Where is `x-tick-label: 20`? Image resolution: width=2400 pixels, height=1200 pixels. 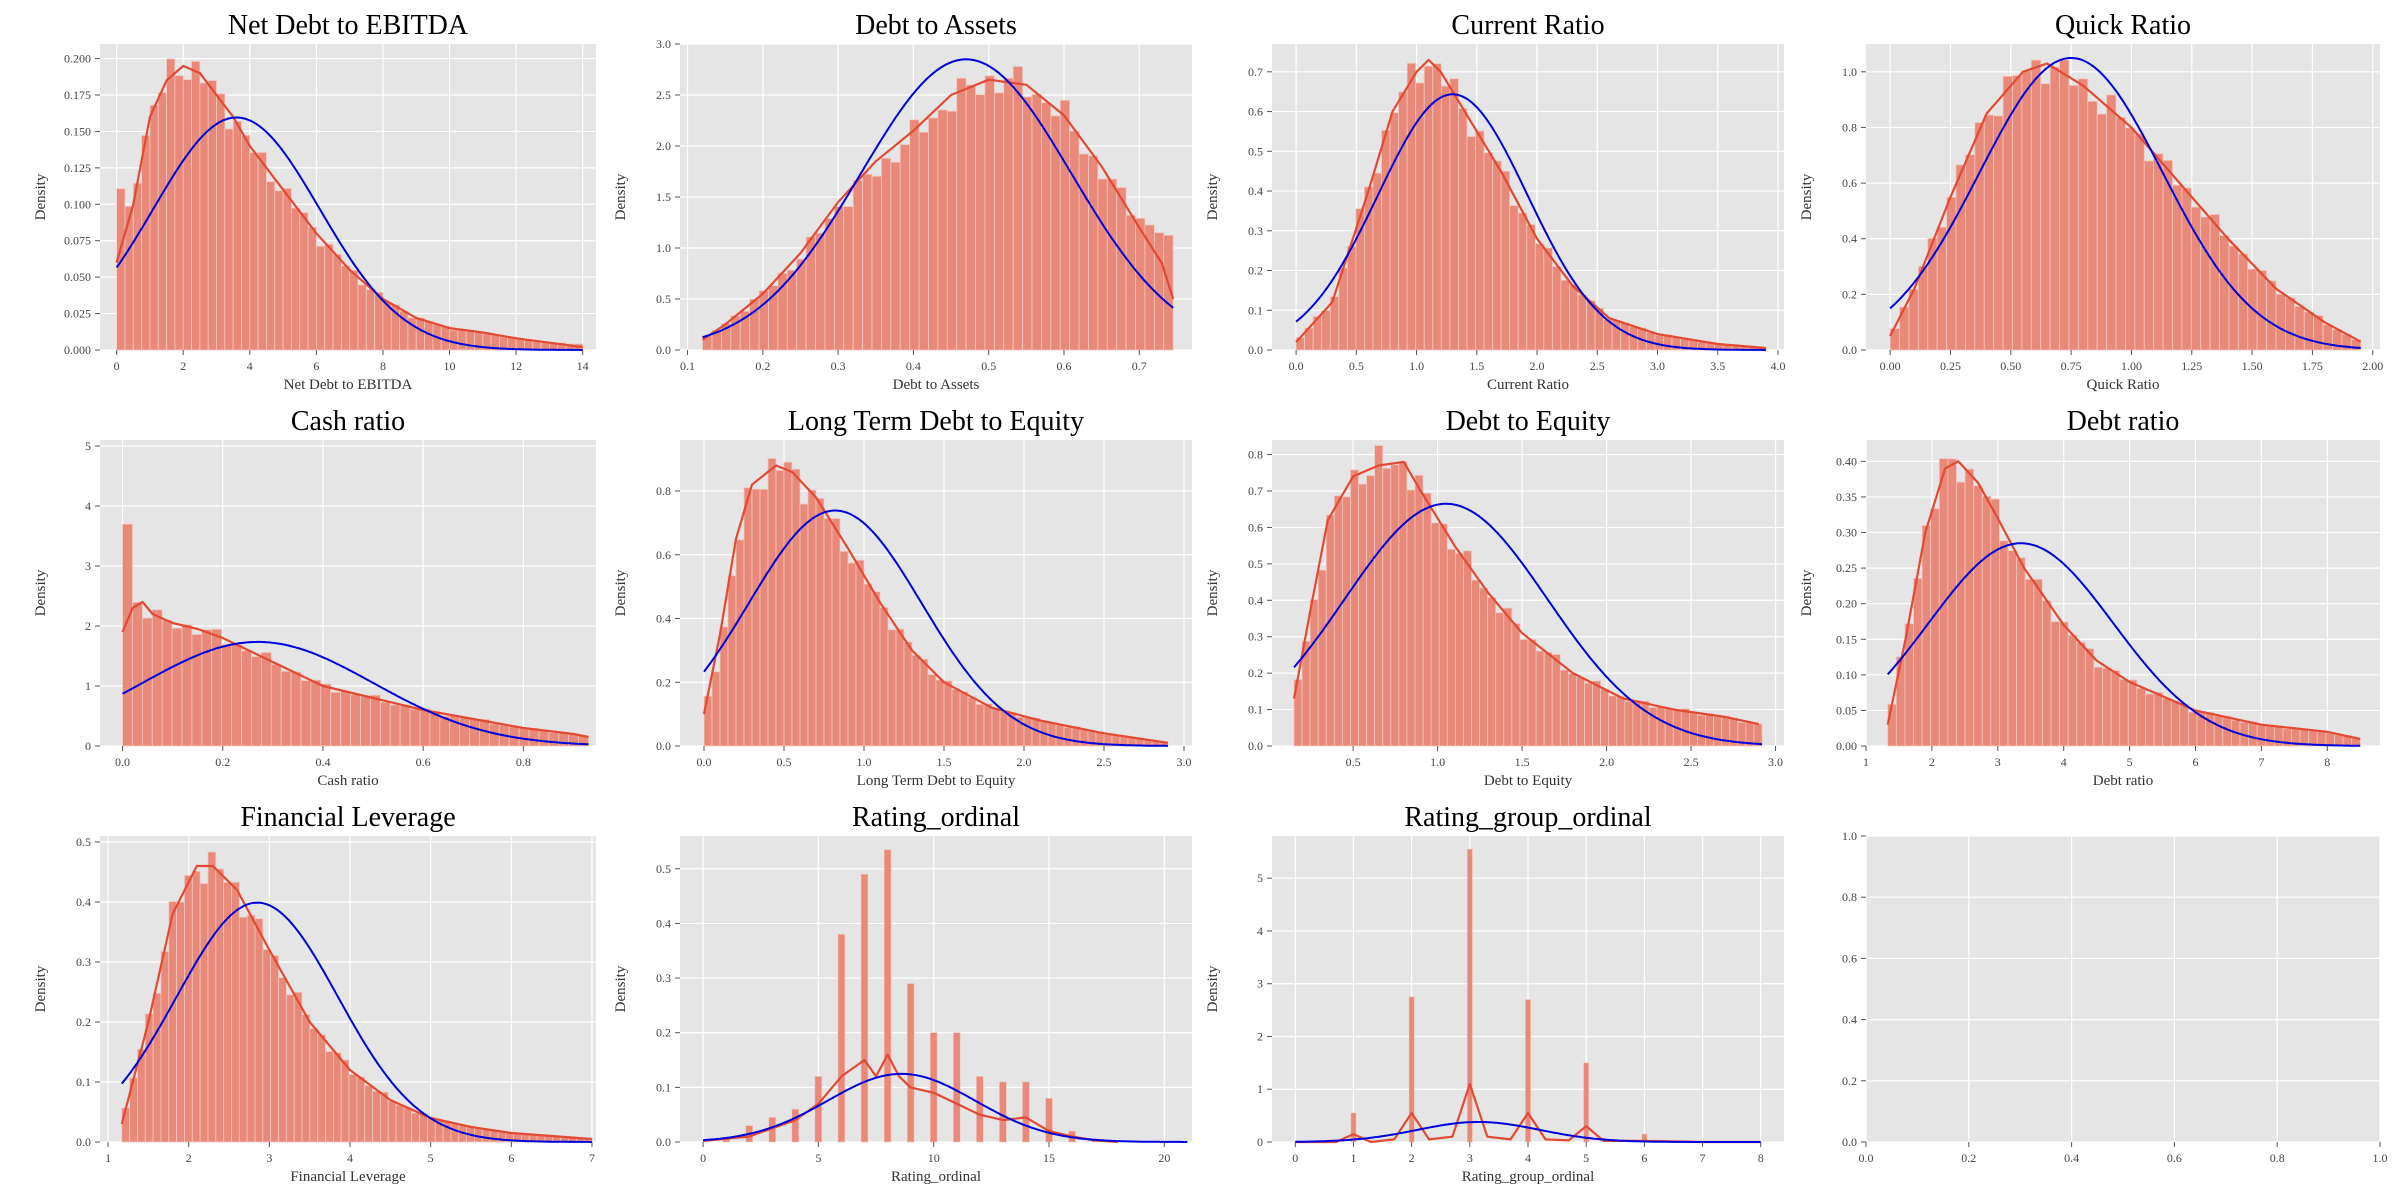
x-tick-label: 20 is located at coordinates (1164, 1158).